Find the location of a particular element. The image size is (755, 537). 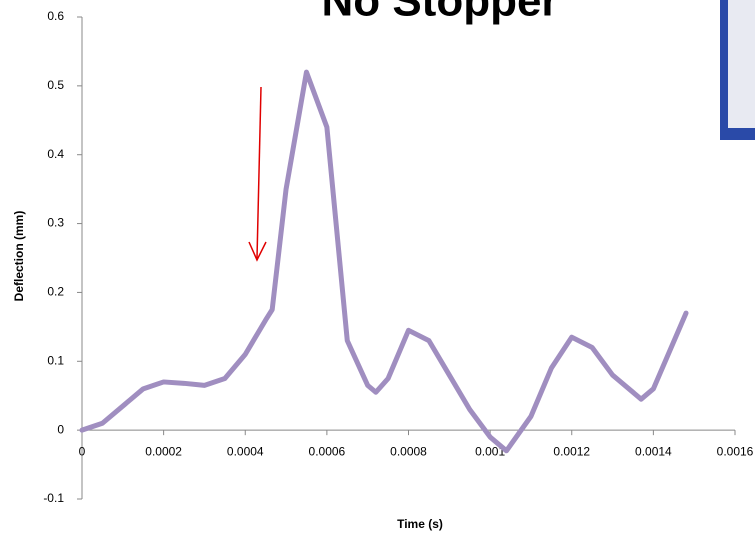

chart-title: No Stopper is located at coordinates (439, 13).